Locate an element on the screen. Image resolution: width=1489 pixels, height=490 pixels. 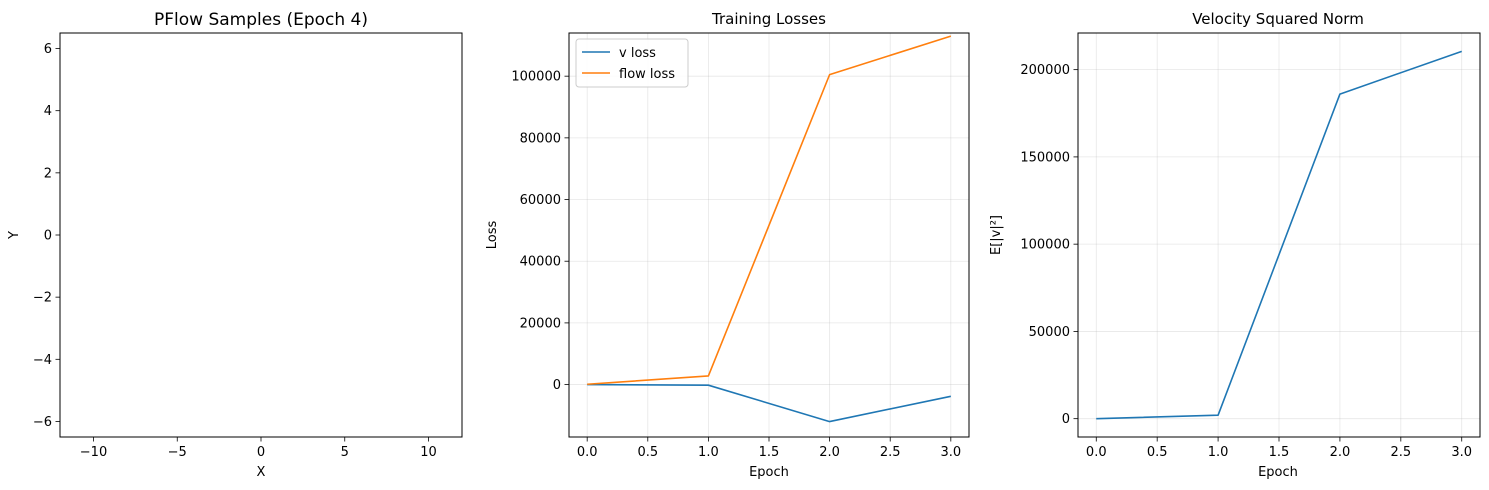
x-tick-label: −10 is located at coordinates (93, 452).